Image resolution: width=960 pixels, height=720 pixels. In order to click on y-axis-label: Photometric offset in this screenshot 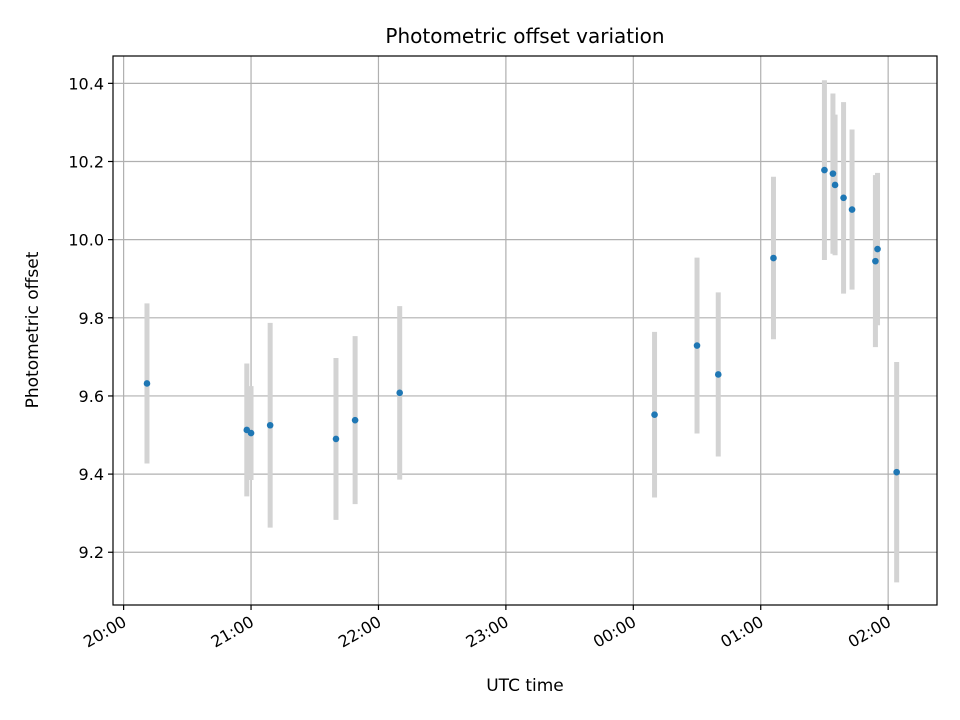, I will do `click(33, 329)`.